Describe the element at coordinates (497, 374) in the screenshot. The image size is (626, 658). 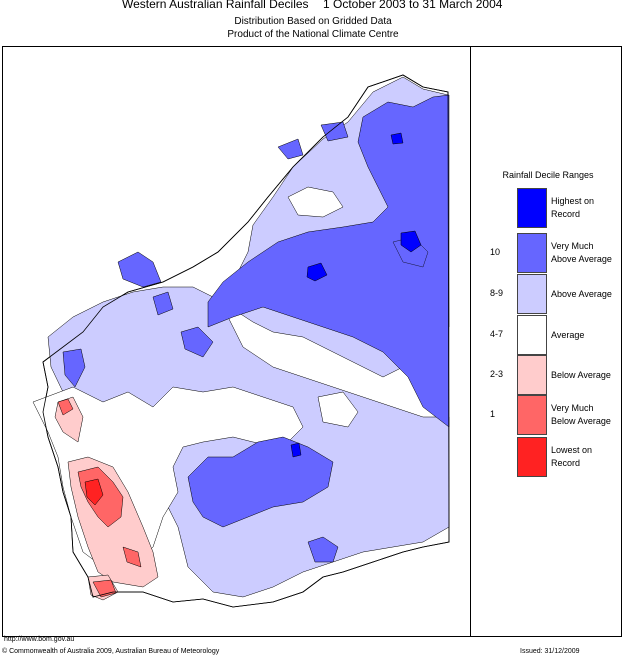
I see `legend-decile: 2-3` at that location.